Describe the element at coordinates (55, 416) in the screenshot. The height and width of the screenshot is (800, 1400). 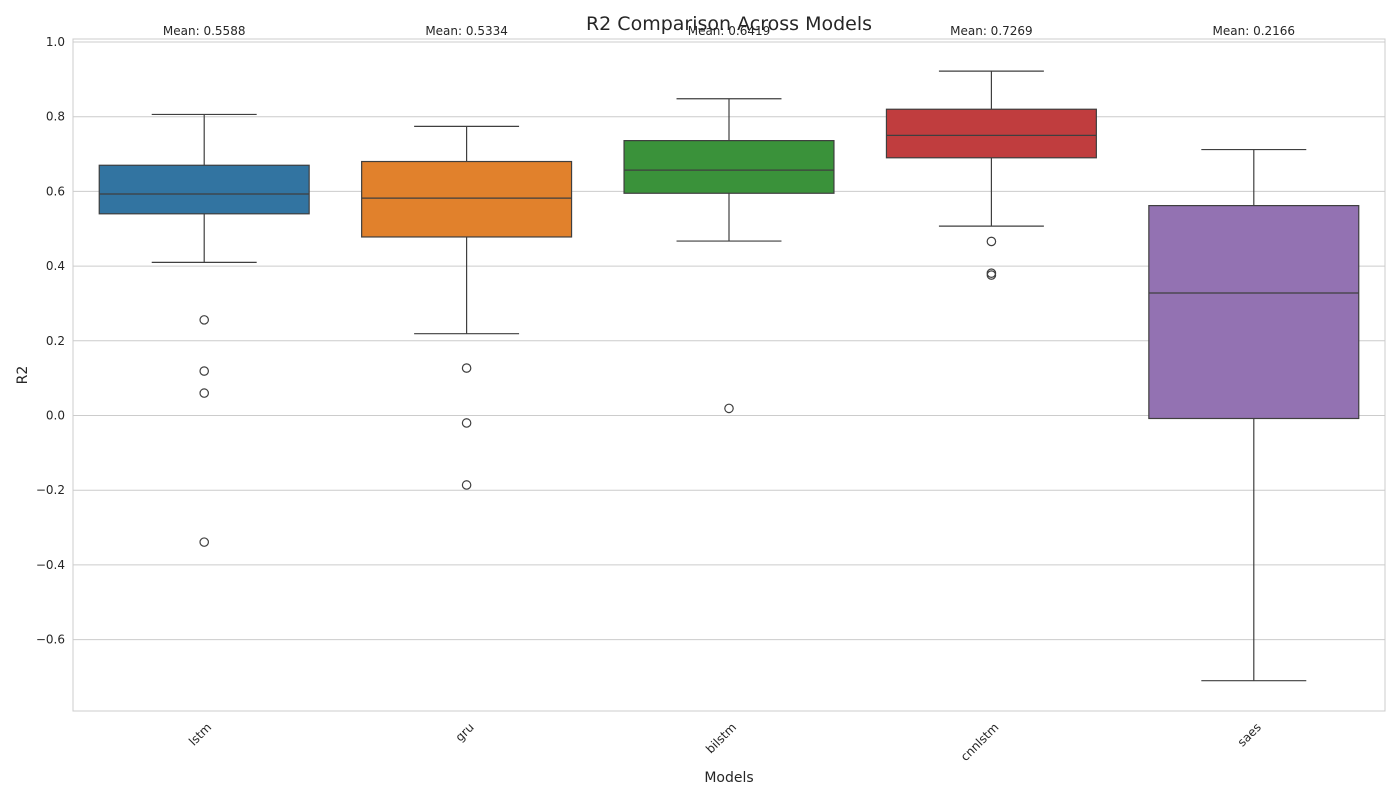
I see `y-tick-label: 0.0` at that location.